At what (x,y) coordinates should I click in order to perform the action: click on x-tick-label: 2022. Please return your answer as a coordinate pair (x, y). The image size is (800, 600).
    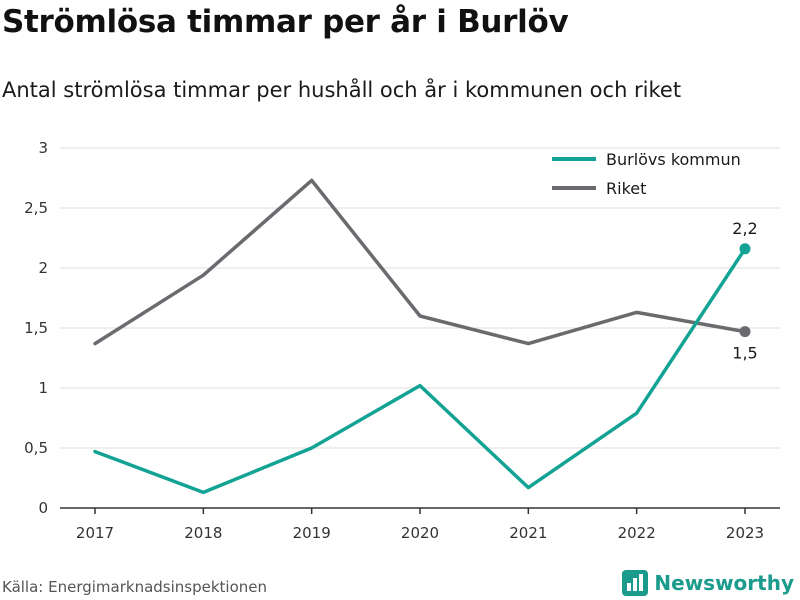
    Looking at the image, I should click on (637, 533).